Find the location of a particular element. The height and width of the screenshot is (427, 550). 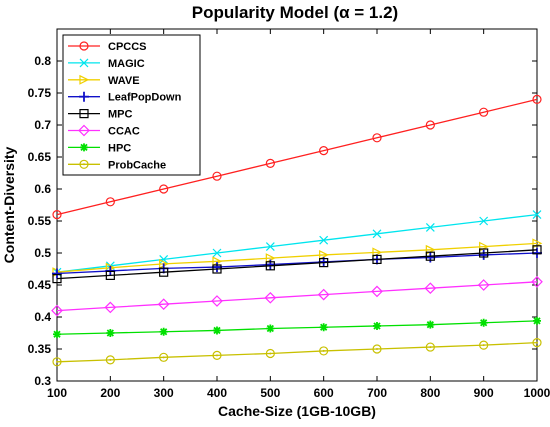

series-line-wave is located at coordinates (297, 257).